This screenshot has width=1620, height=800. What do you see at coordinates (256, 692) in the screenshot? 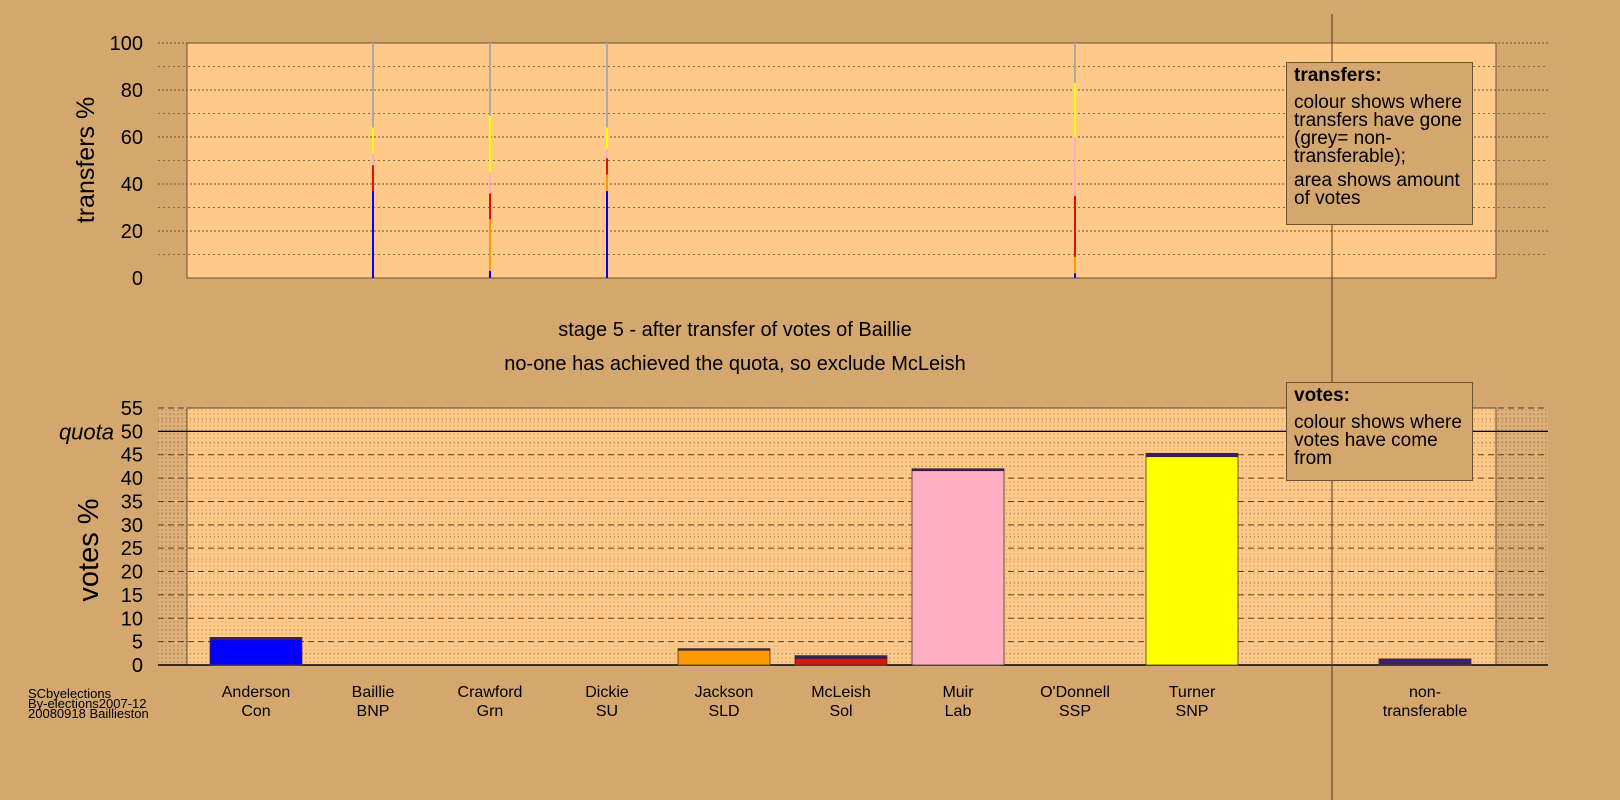
I see `candidate-name-label: Anderson` at bounding box center [256, 692].